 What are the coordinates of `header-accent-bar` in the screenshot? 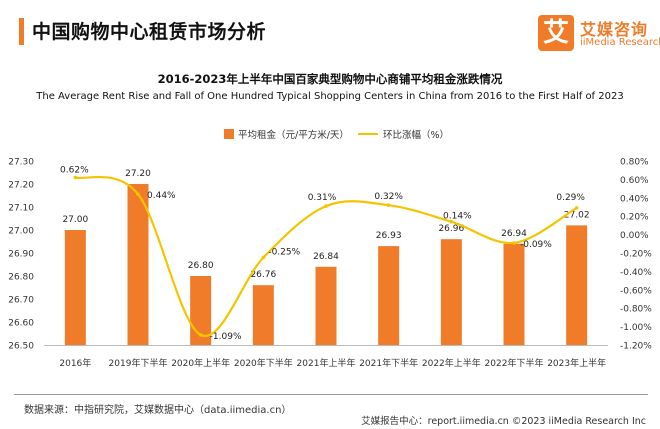 It's located at (21, 31).